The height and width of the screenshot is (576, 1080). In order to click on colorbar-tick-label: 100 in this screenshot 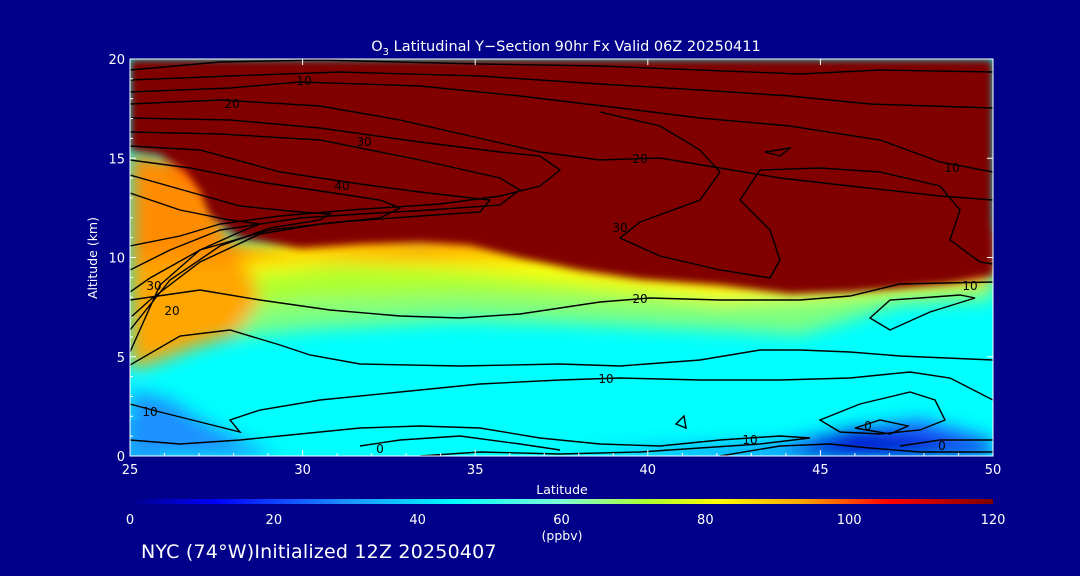, I will do `click(849, 520)`.